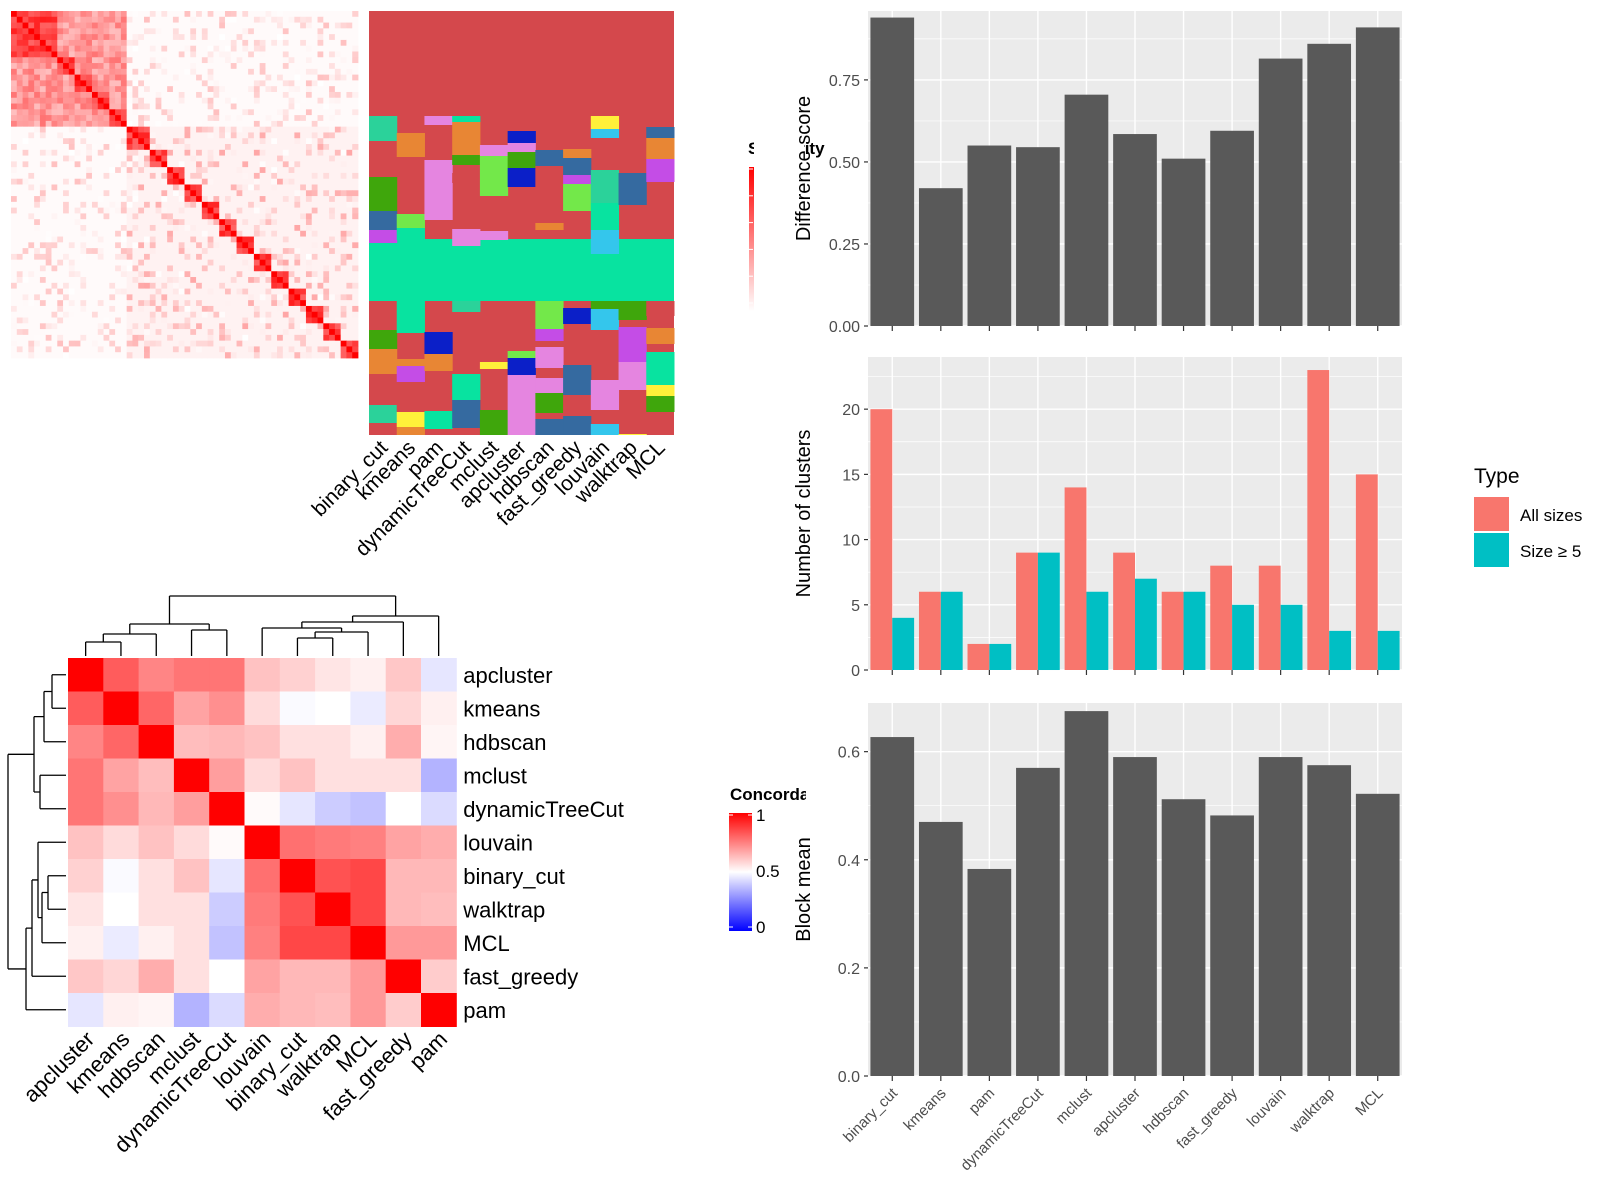  I want to click on concordance-row-label: fast_greedy, so click(520, 976).